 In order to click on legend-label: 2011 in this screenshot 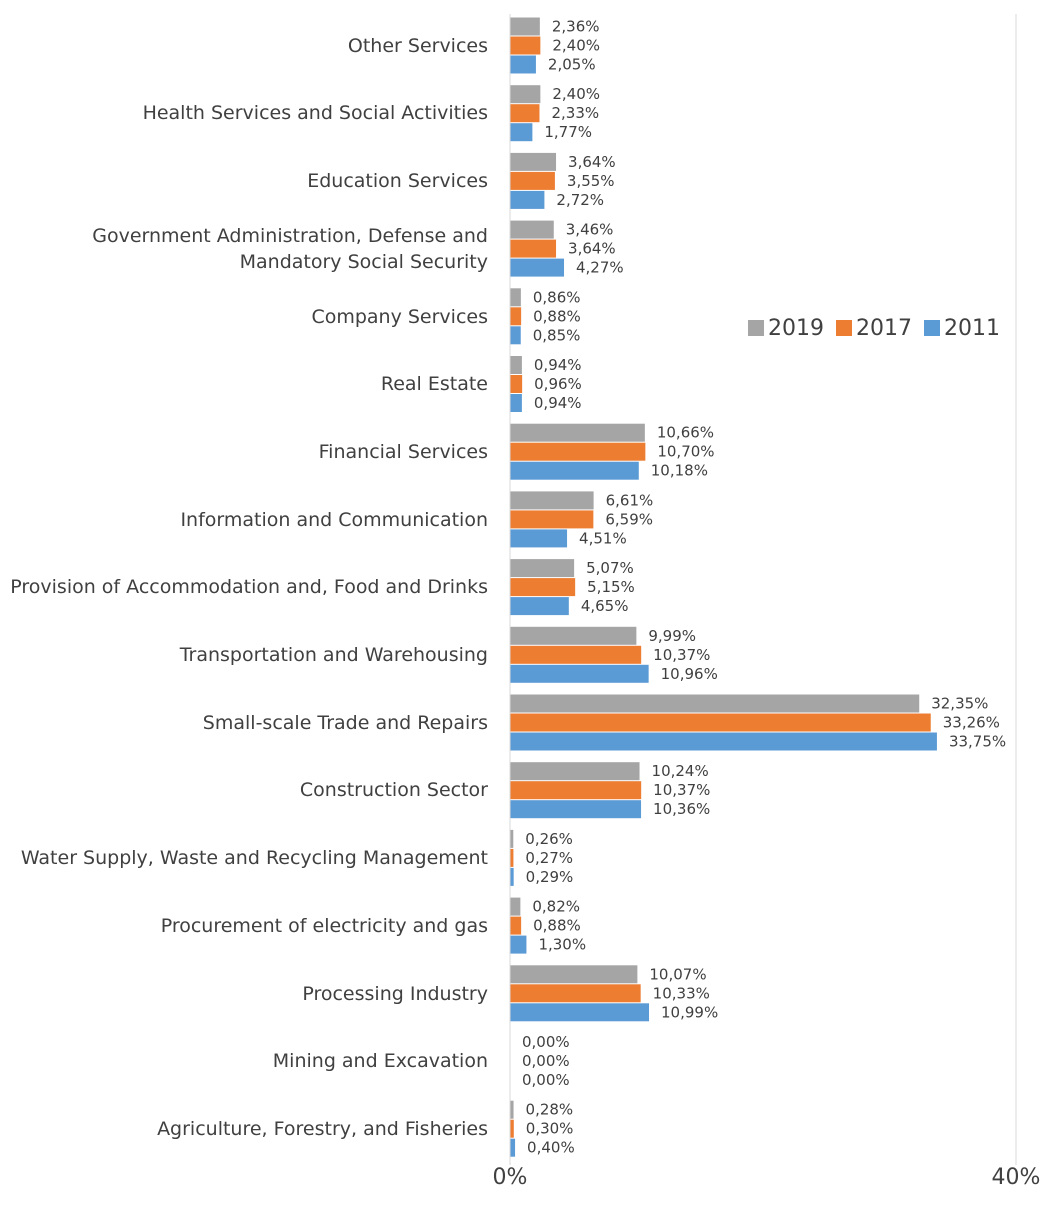, I will do `click(972, 328)`.